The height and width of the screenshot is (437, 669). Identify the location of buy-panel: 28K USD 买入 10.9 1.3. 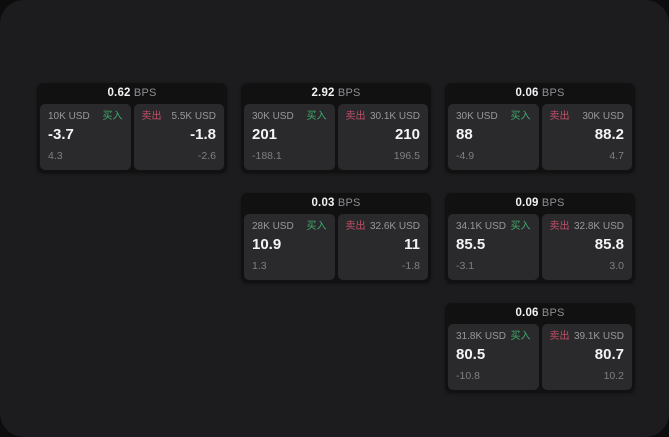
(289, 247).